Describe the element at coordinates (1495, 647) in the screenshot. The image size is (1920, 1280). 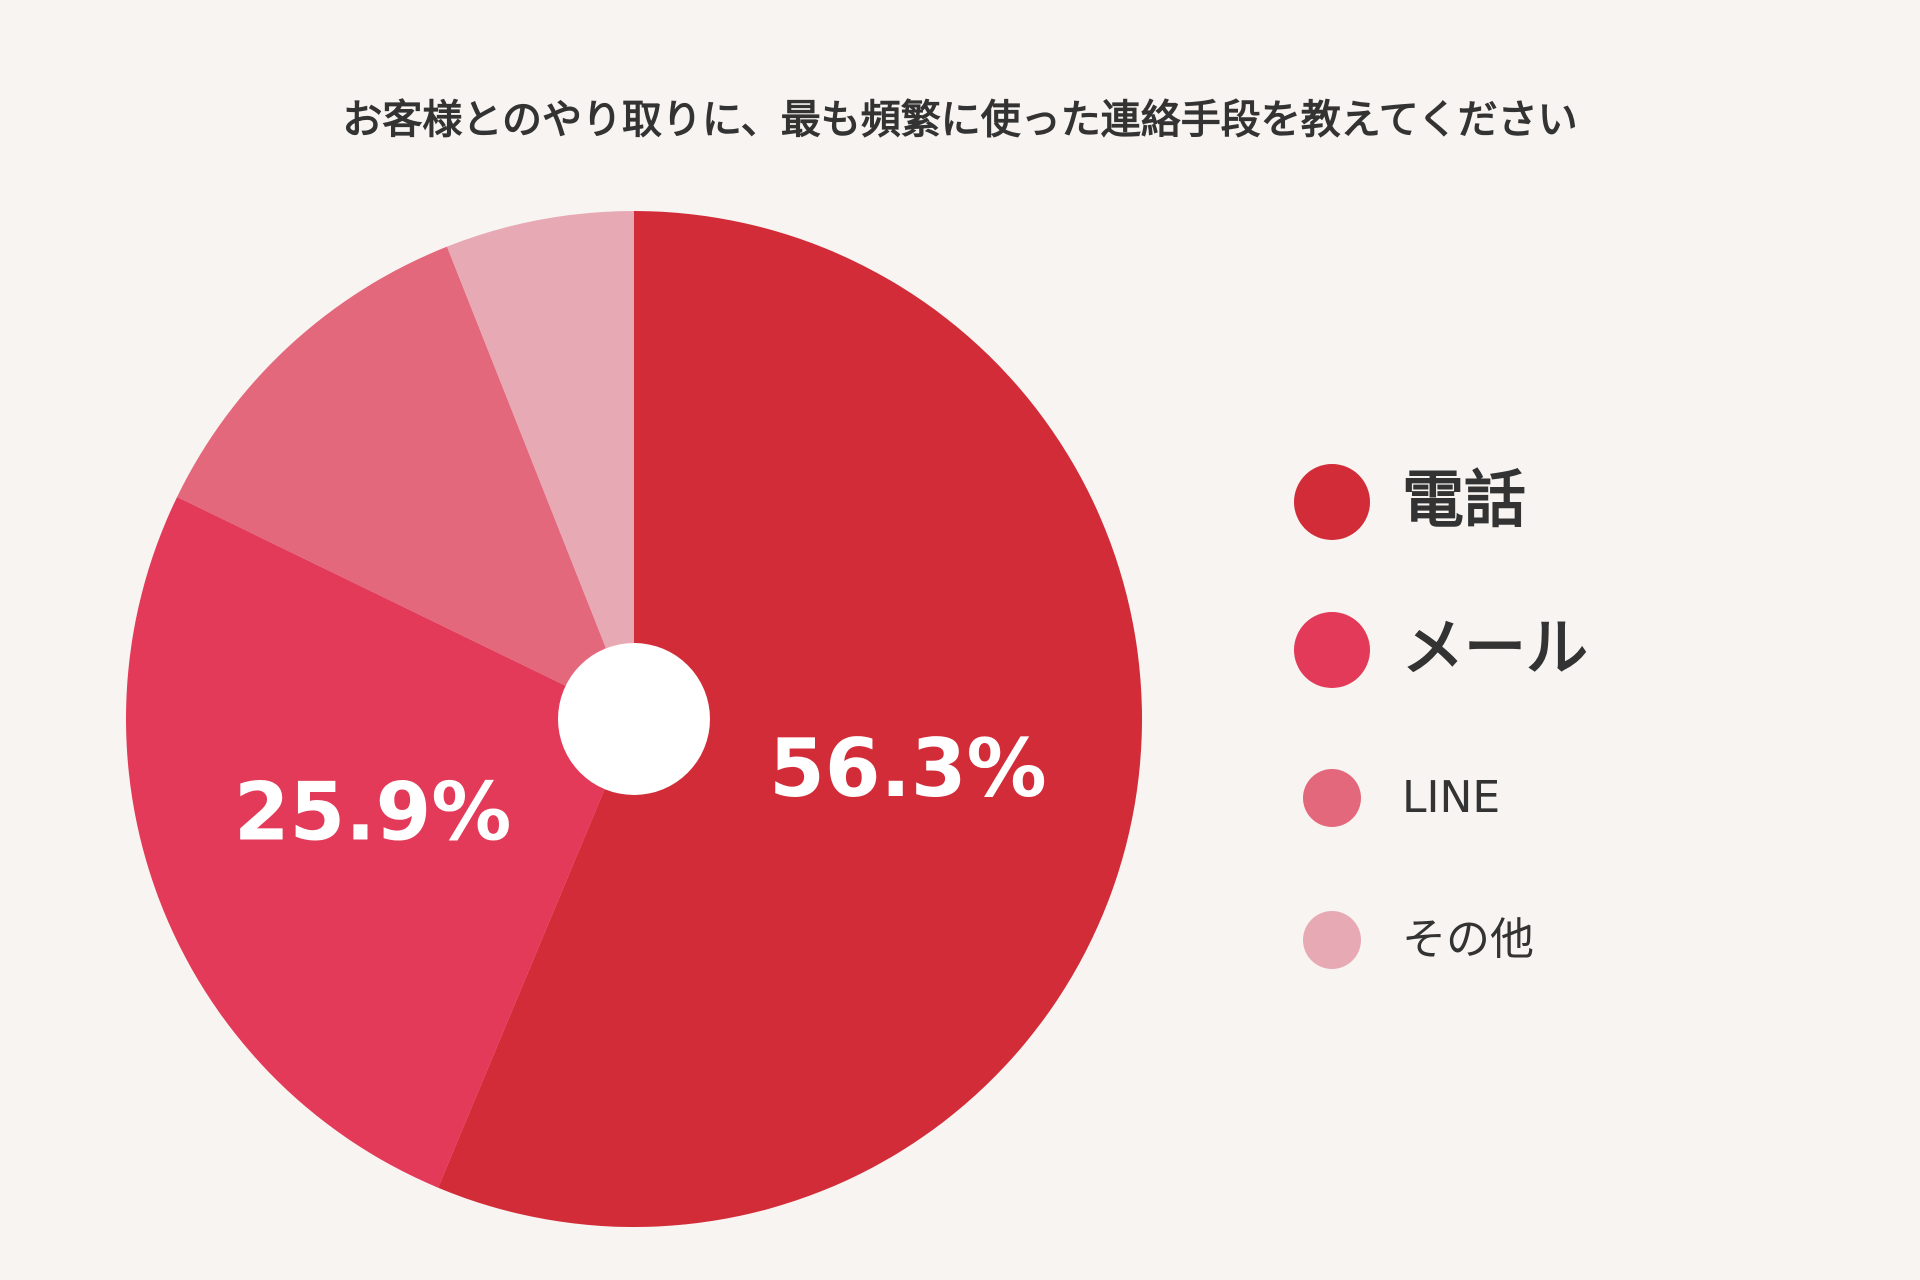
I see `legend-label: メール` at that location.